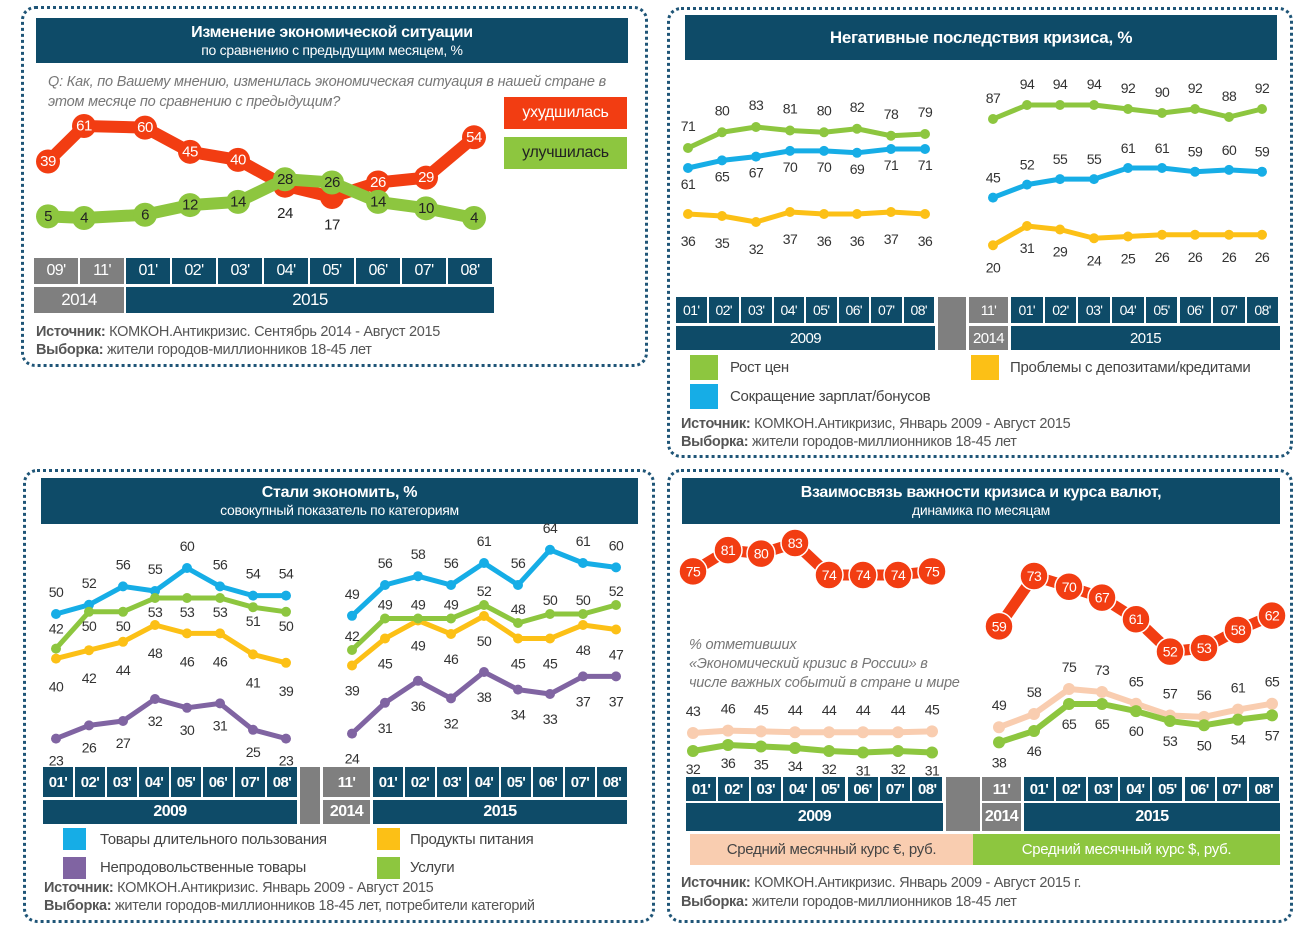 The image size is (1312, 929). Describe the element at coordinates (788, 310) in the screenshot. I see `month-cell: 04'` at that location.